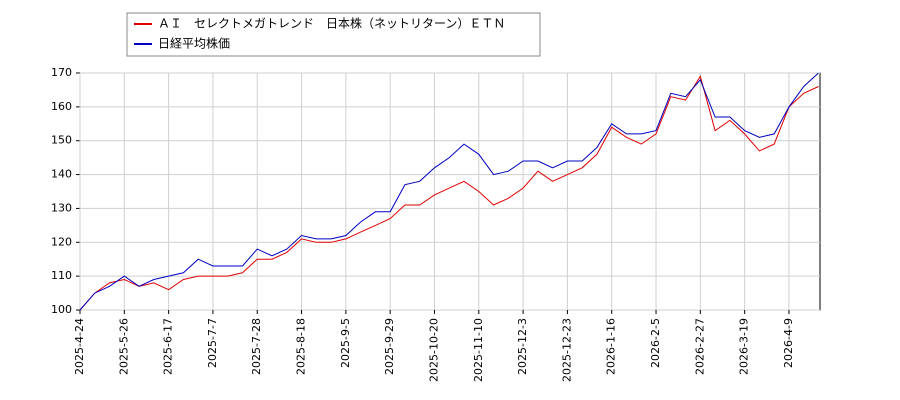  I want to click on x-tick-label: 2025-12-23, so click(566, 350).